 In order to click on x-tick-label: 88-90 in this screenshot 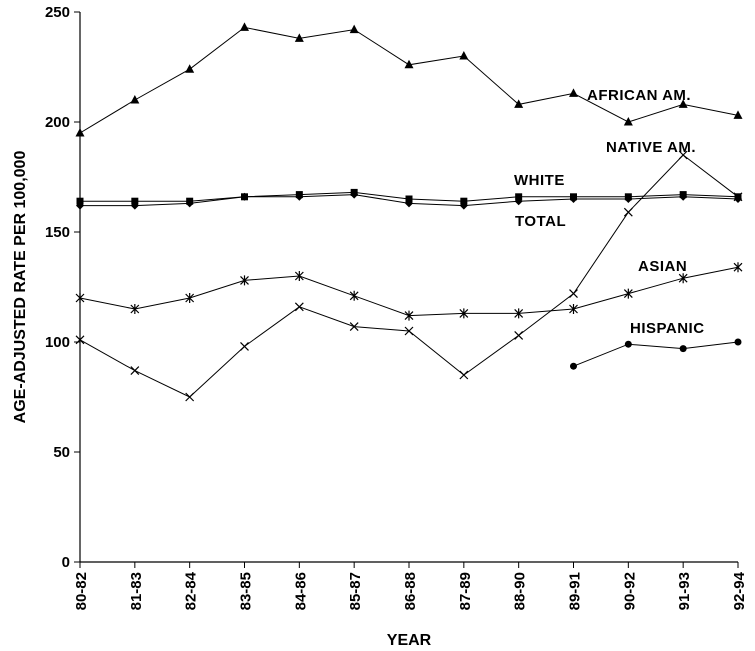, I will do `click(520, 591)`.